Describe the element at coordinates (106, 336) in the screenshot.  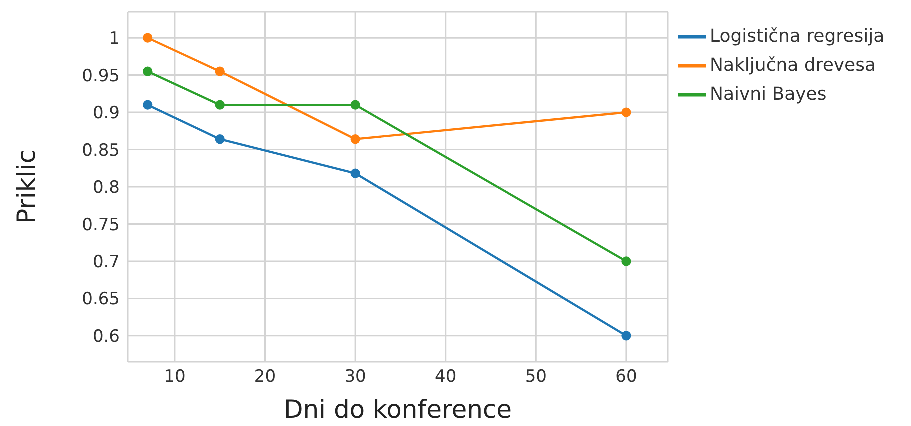
I see `y-tick-label: 0.6` at that location.